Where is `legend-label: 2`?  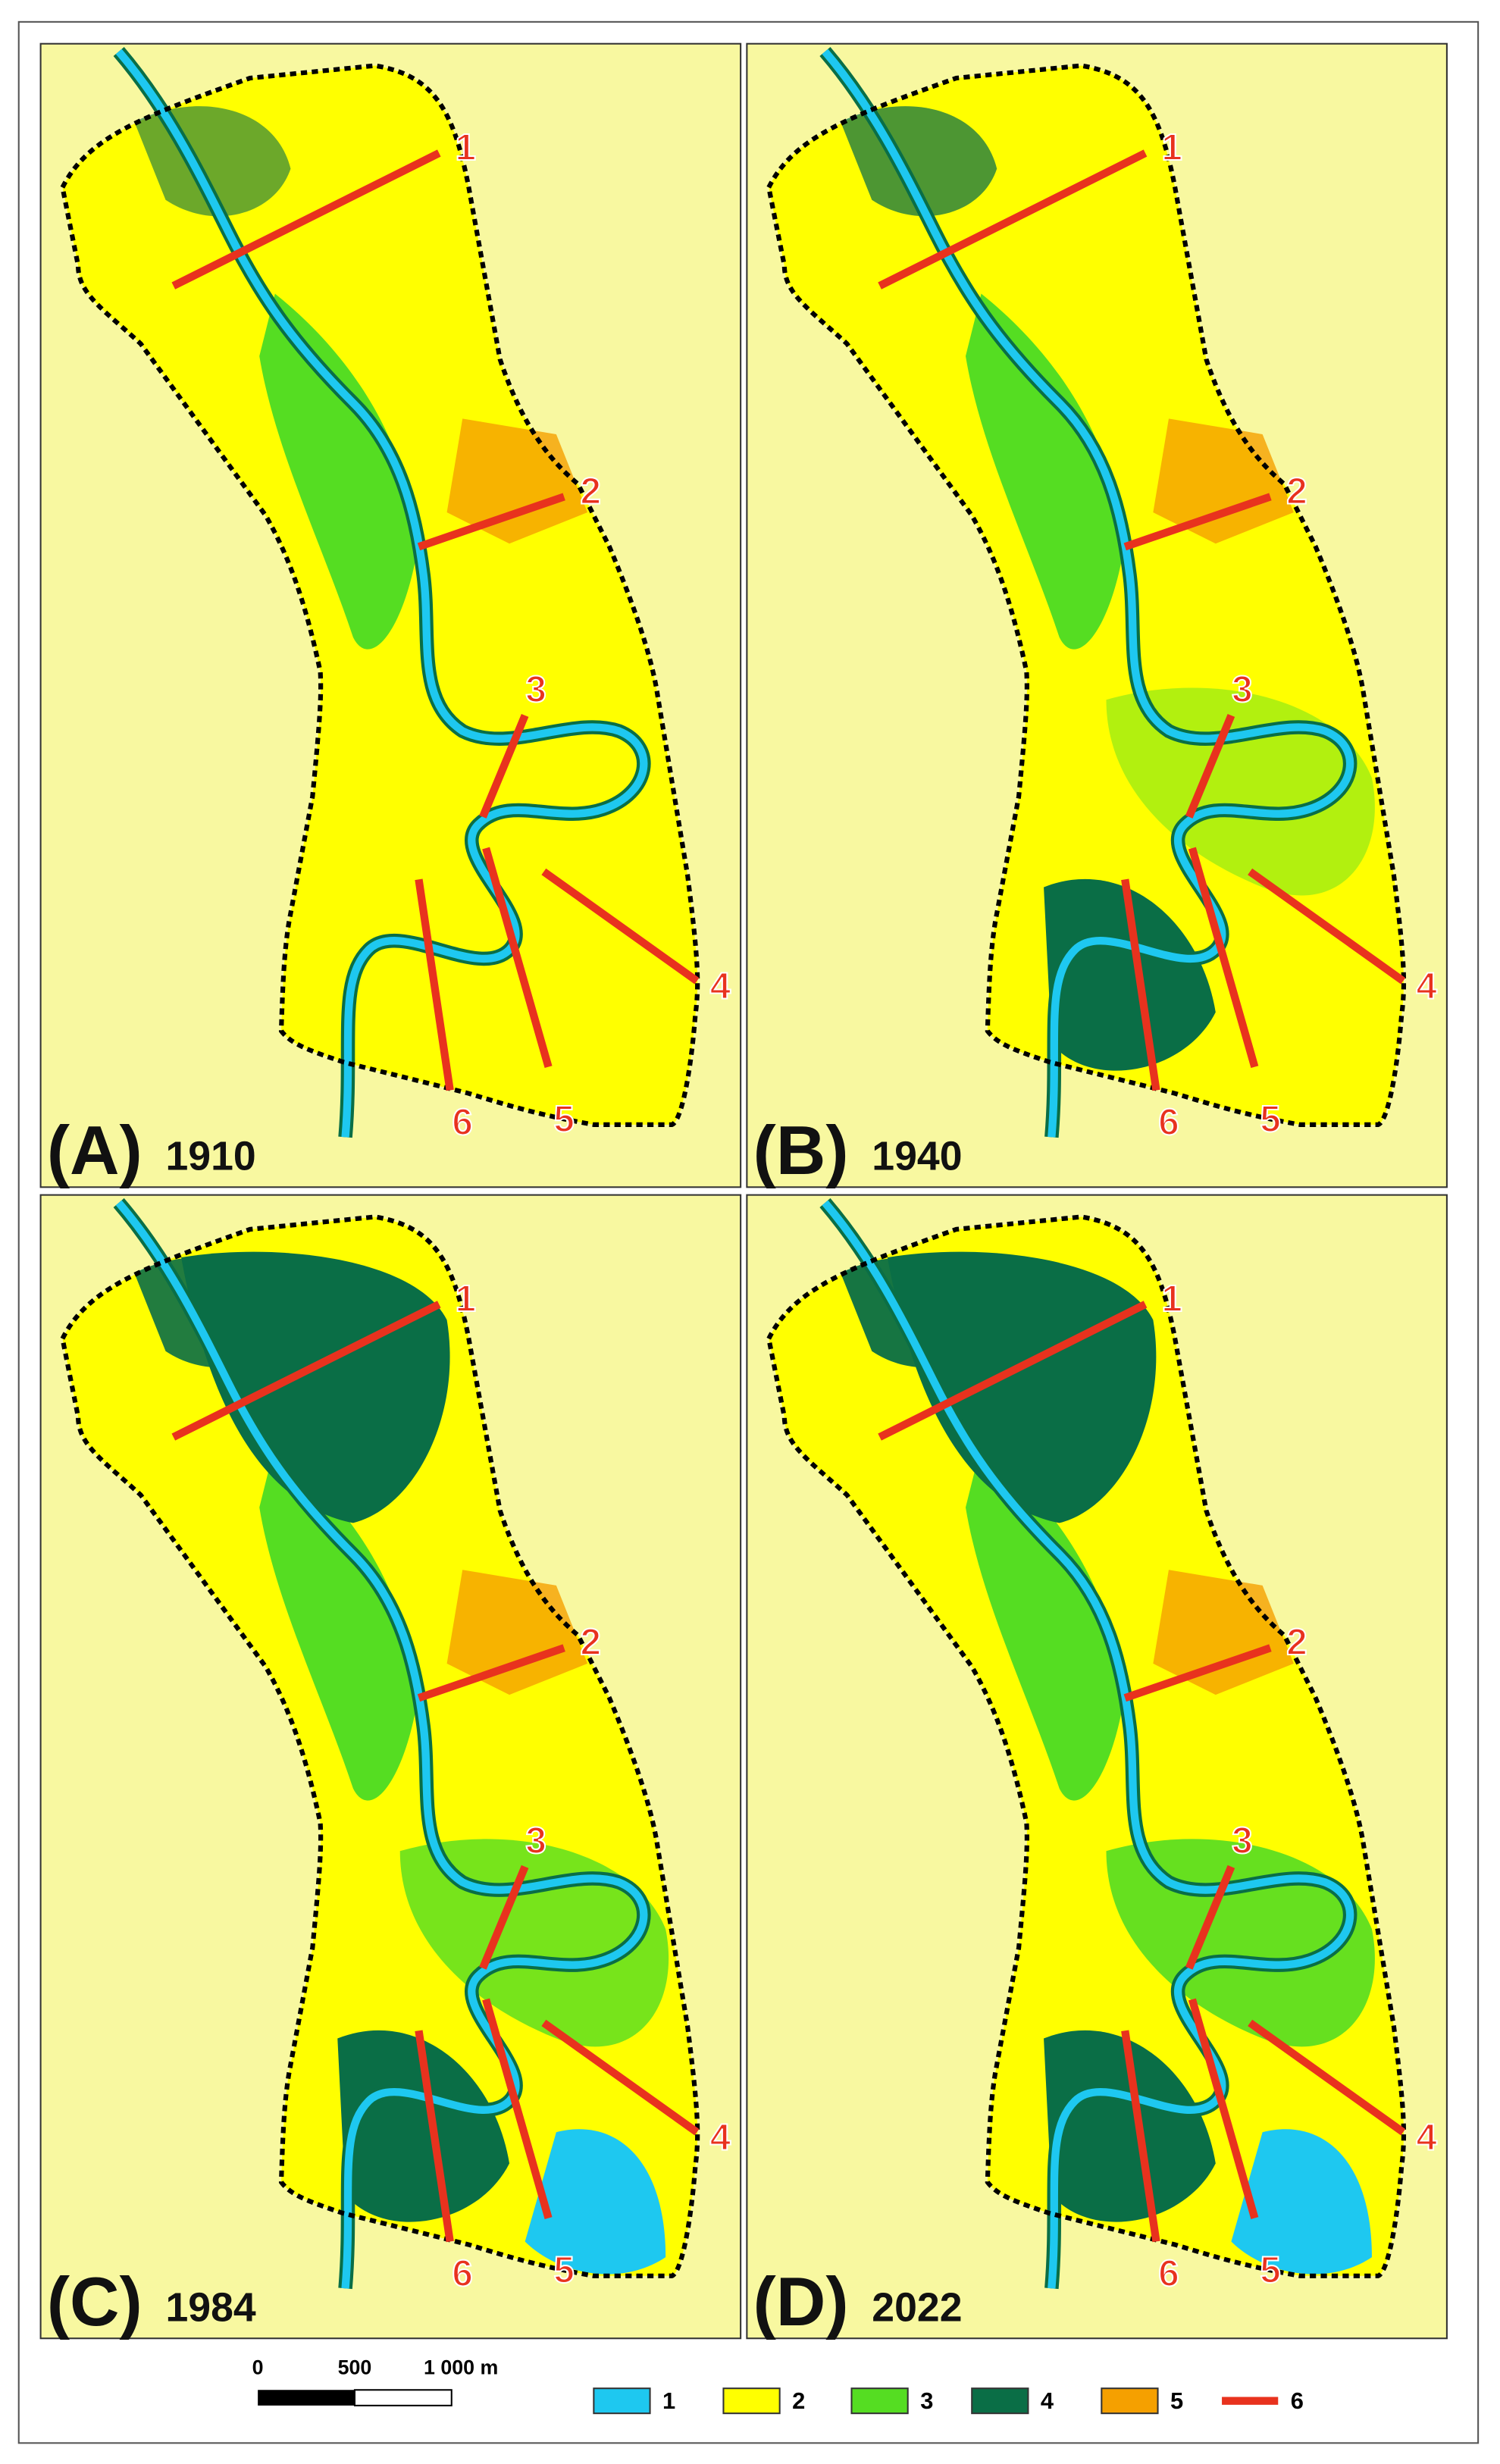 legend-label: 2 is located at coordinates (798, 2400).